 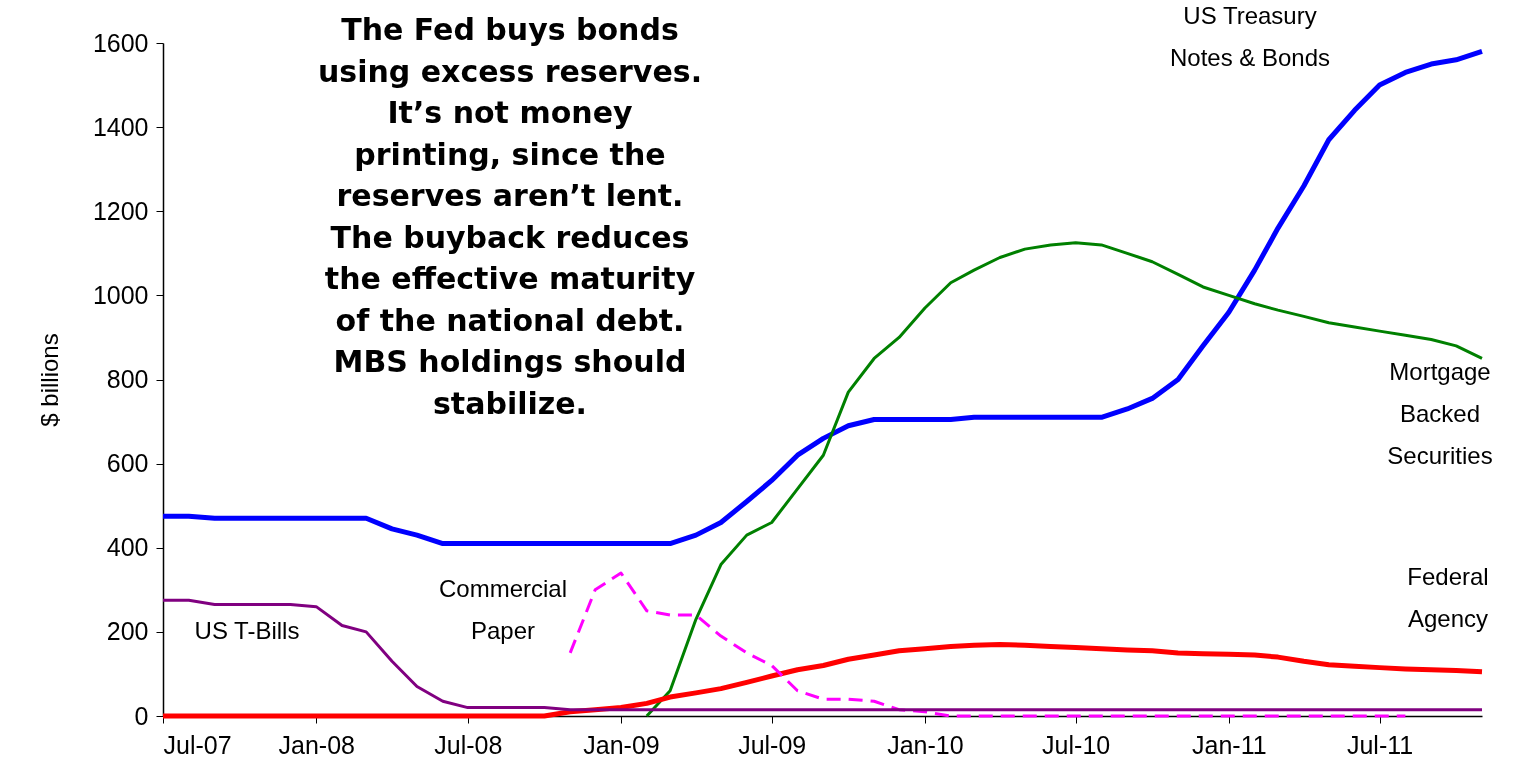 I want to click on y-tick-label: 800, so click(x=127, y=379).